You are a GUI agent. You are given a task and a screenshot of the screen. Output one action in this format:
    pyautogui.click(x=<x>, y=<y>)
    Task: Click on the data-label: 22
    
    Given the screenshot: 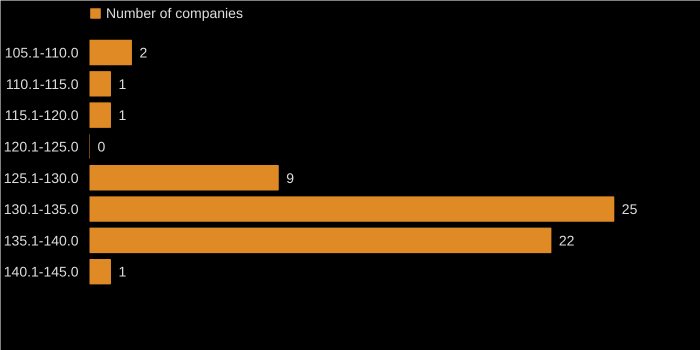 What is the action you would take?
    pyautogui.click(x=566, y=240)
    